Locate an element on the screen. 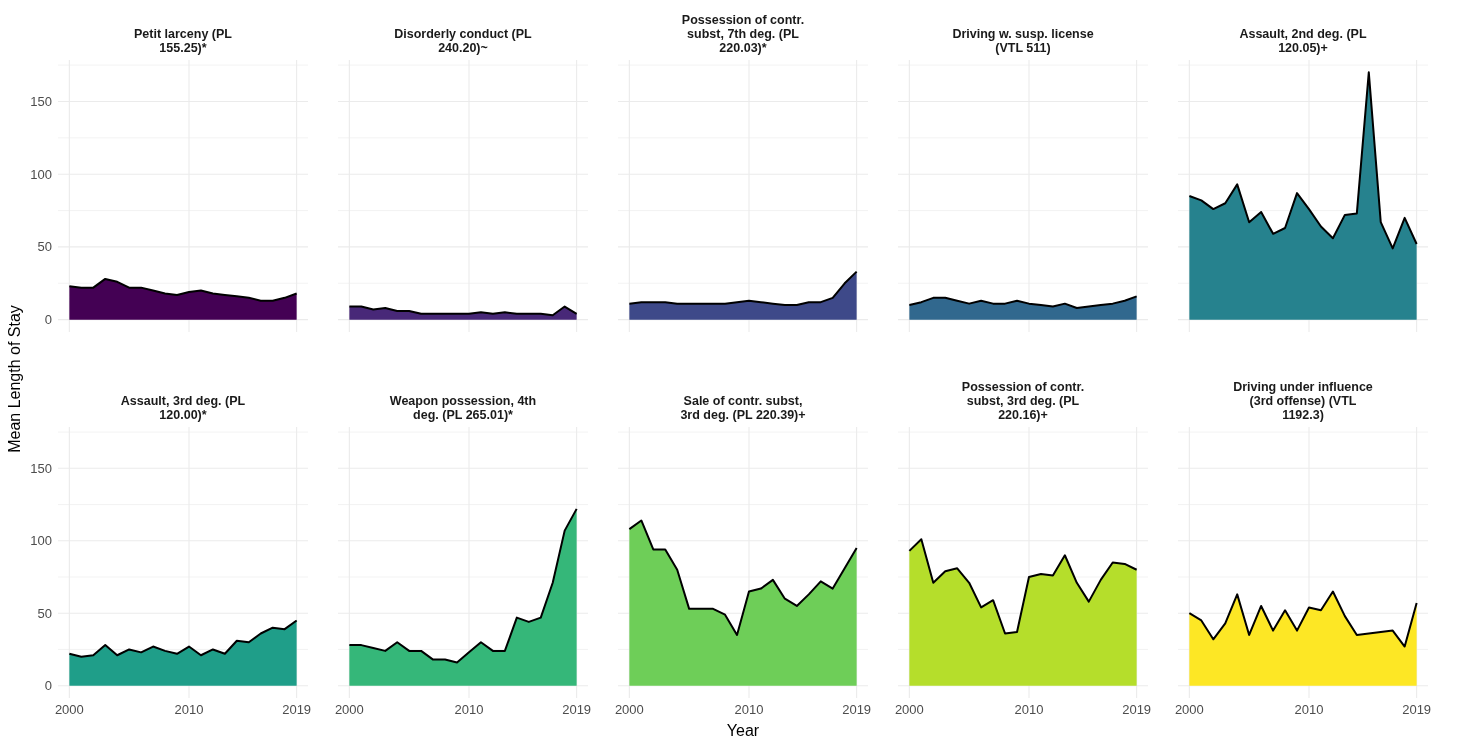 The image size is (1458, 742). chart-title: Petit larceny (PL 155.25)* is located at coordinates (183, 41).